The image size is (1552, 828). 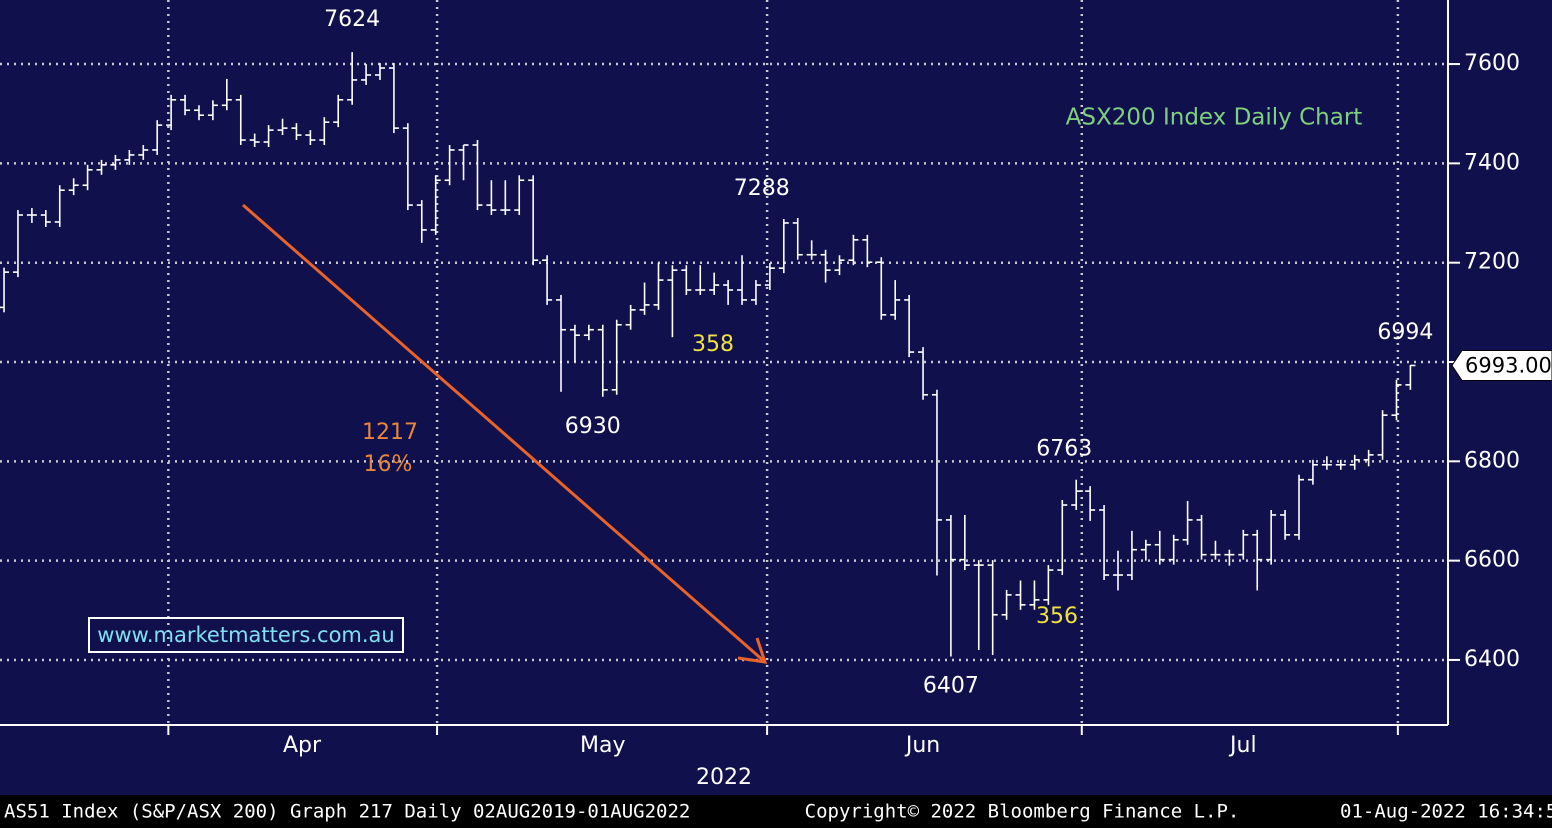 I want to click on watermark: www.marketmatters.com.au, so click(x=245, y=635).